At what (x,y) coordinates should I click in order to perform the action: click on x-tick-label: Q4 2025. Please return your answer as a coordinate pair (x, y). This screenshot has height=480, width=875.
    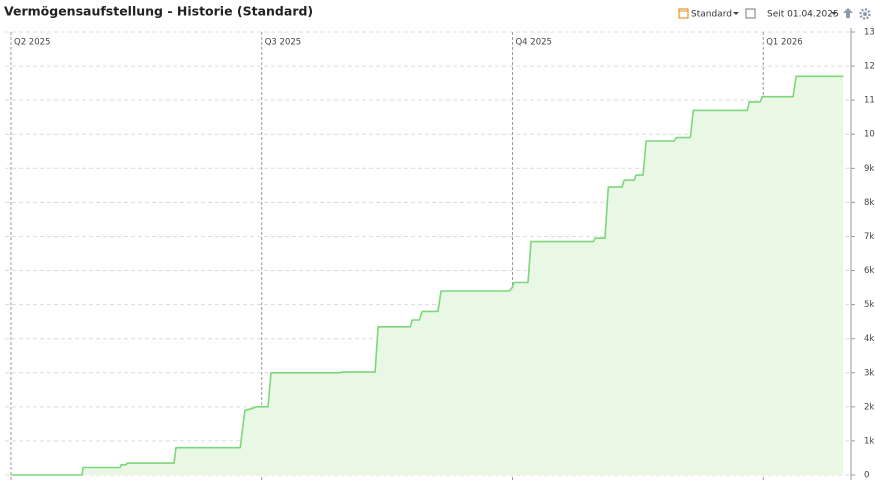
    Looking at the image, I should click on (533, 43).